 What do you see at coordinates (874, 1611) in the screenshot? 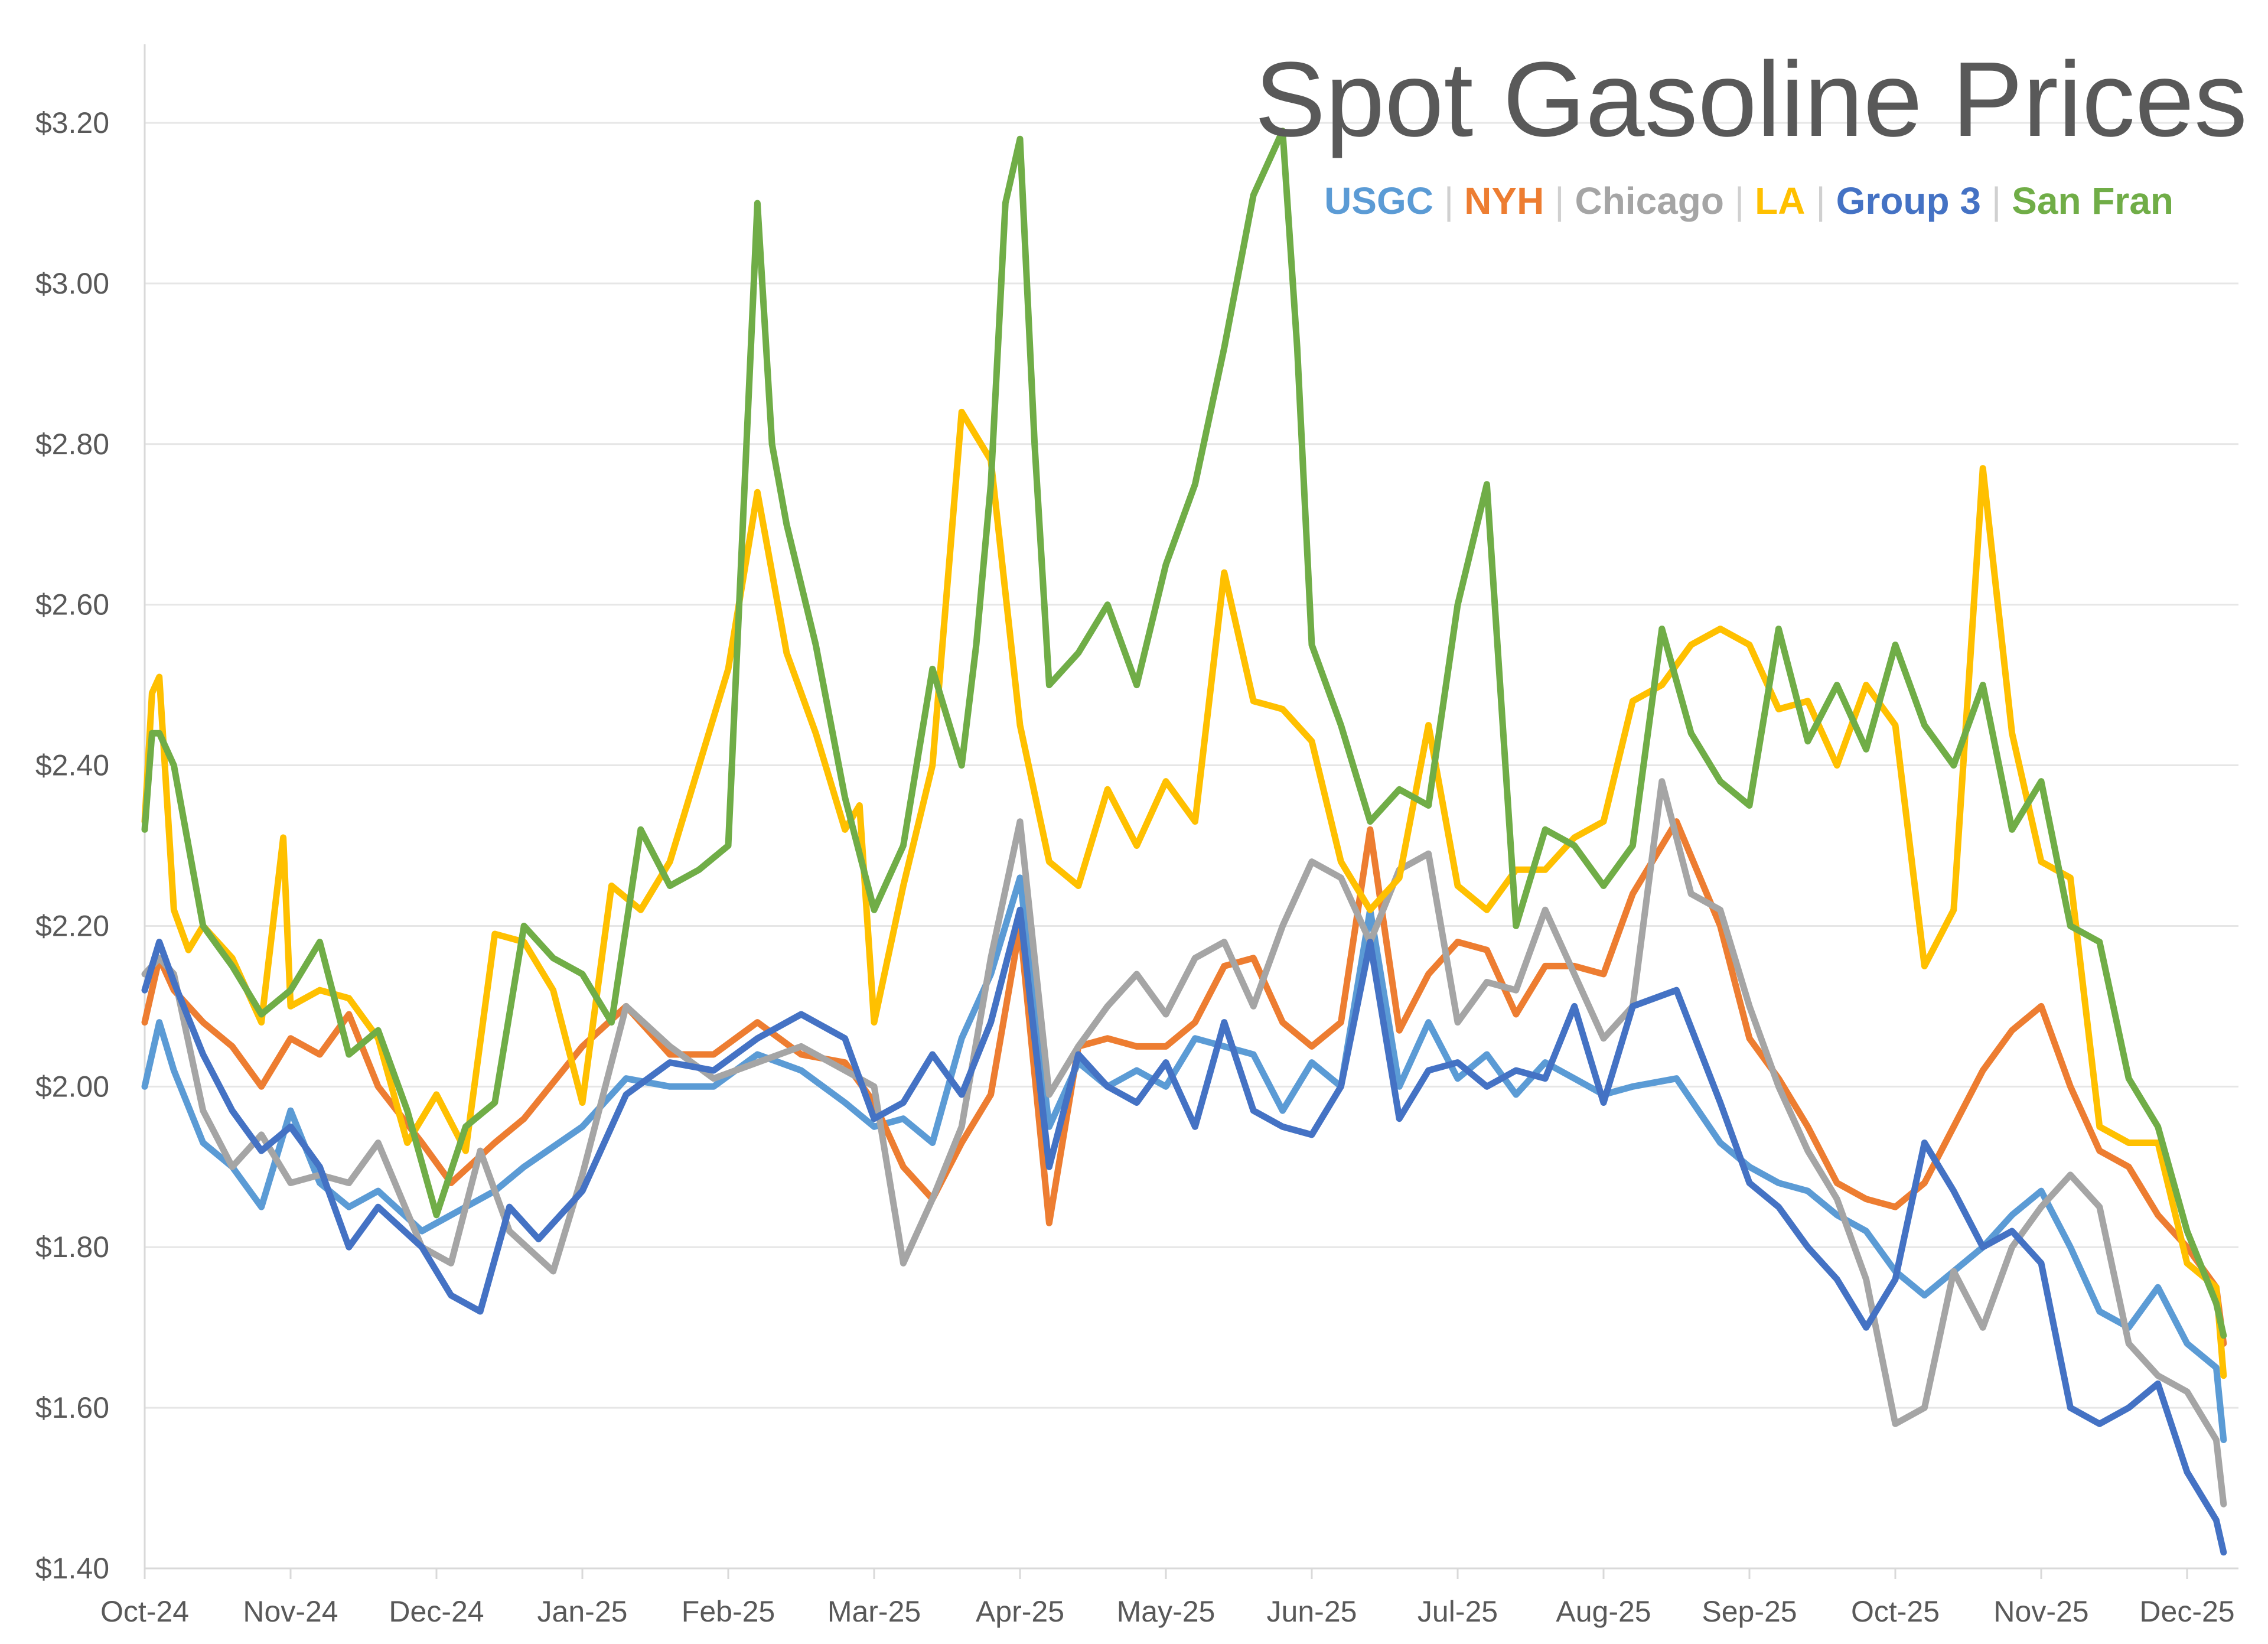
I see `x-tick-label: Mar-25` at bounding box center [874, 1611].